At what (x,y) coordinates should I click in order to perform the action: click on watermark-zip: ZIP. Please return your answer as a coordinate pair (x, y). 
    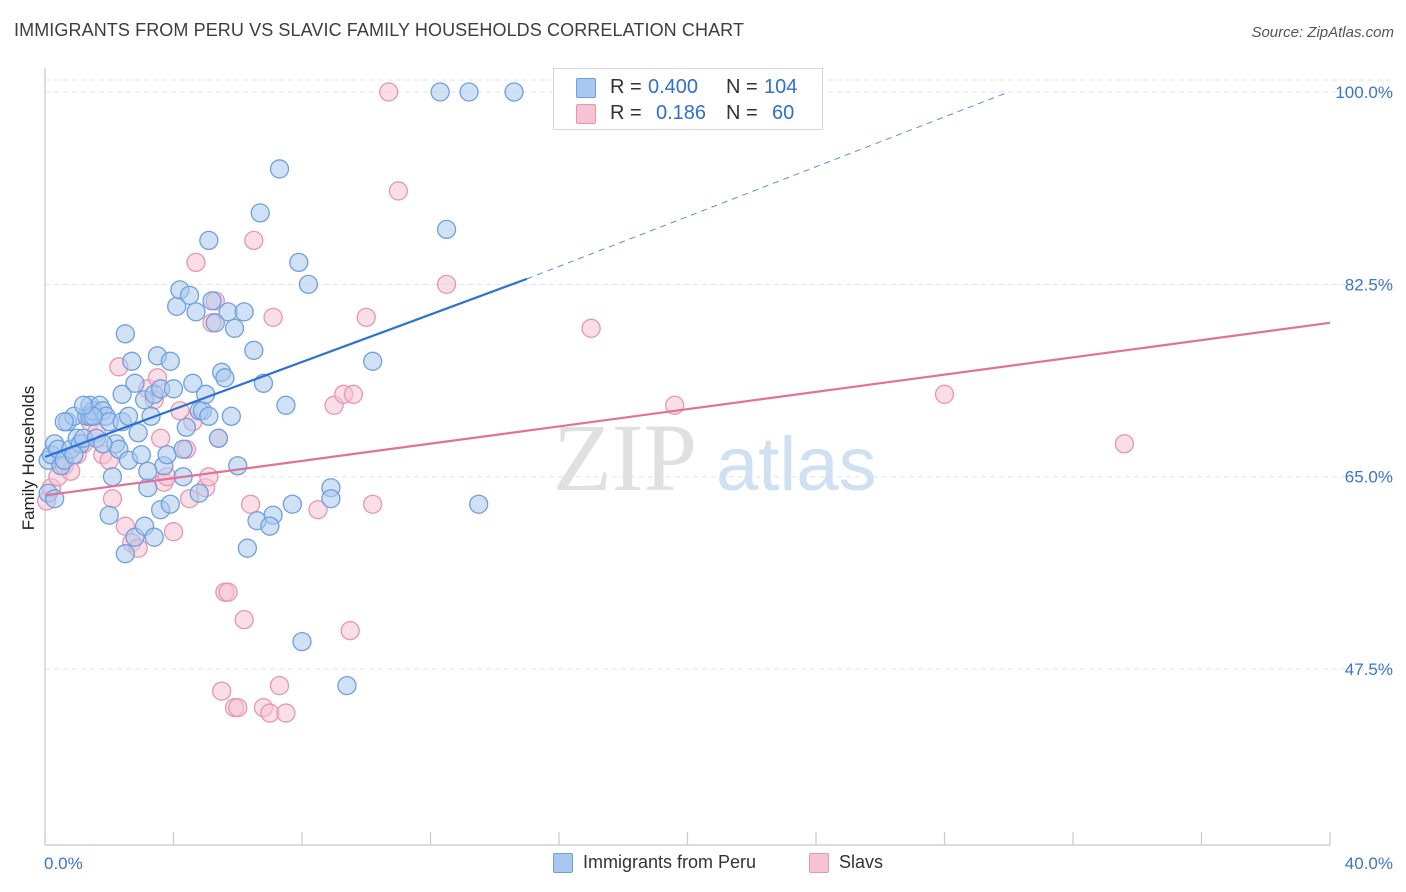
    Looking at the image, I should click on (625, 457).